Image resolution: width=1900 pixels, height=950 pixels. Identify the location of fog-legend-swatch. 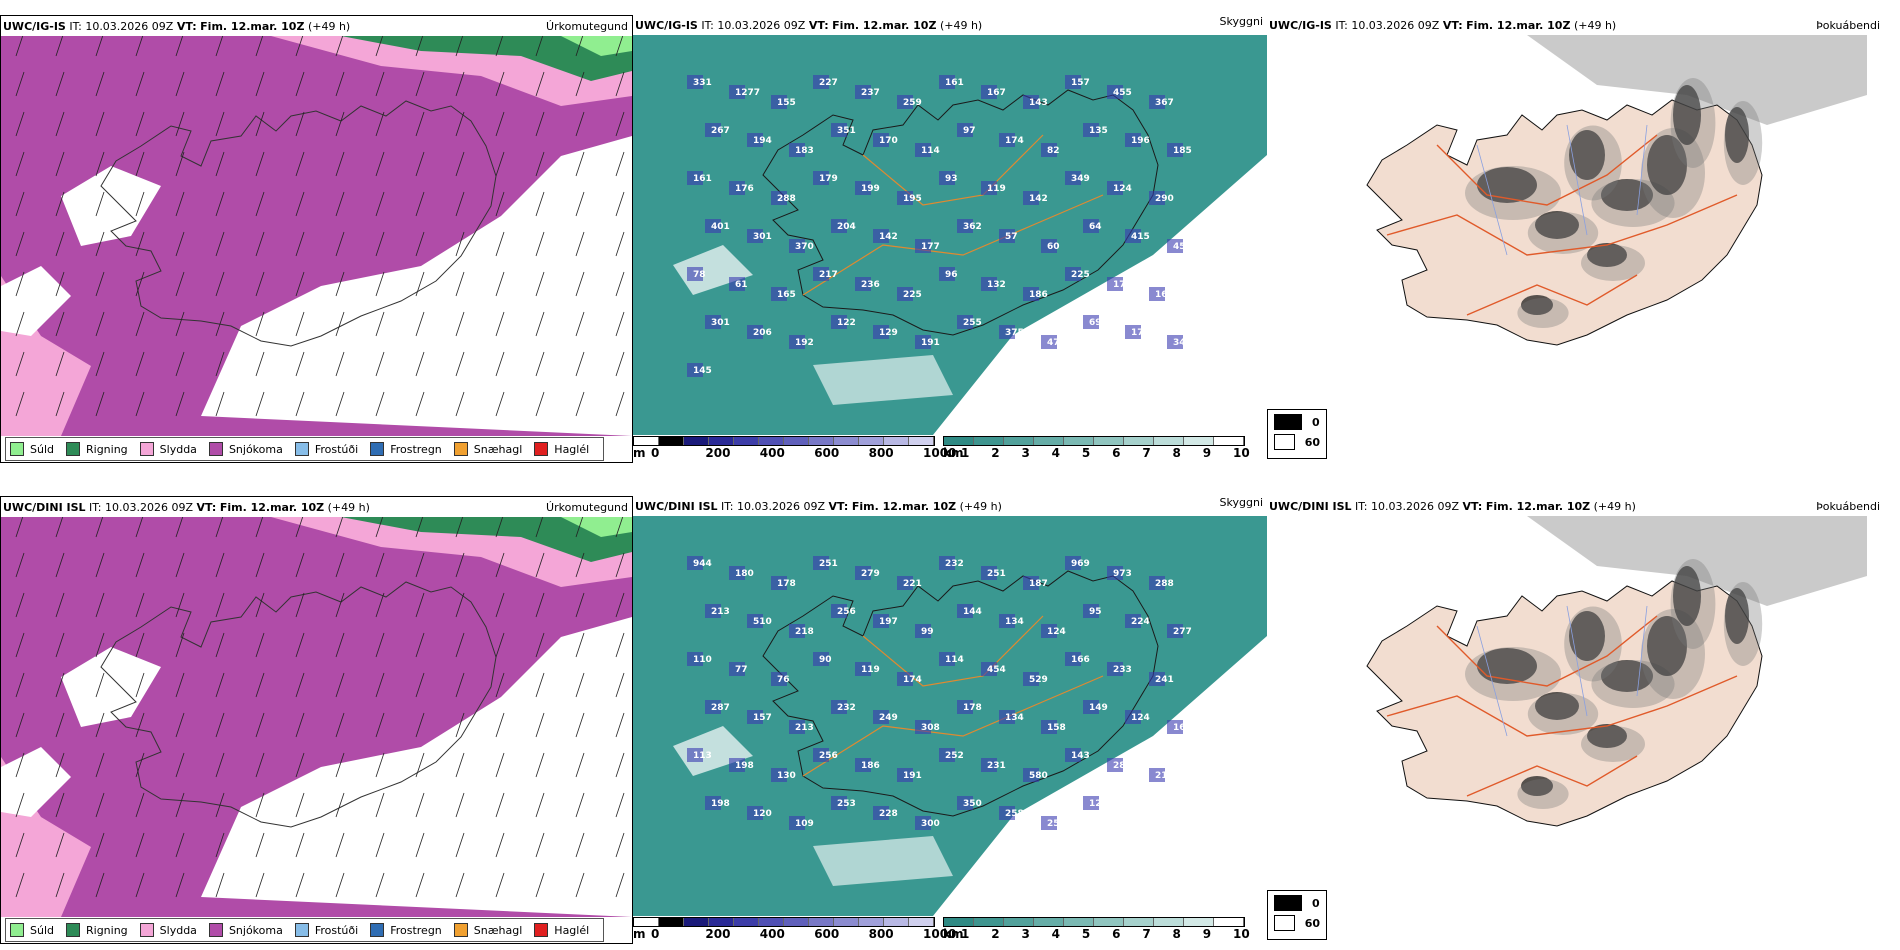
(1288, 422).